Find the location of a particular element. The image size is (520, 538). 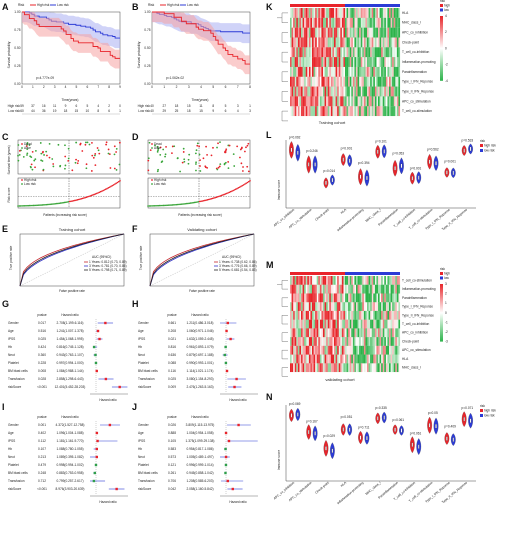

y-tick-label: 0.00 is located at coordinates (147, 84).